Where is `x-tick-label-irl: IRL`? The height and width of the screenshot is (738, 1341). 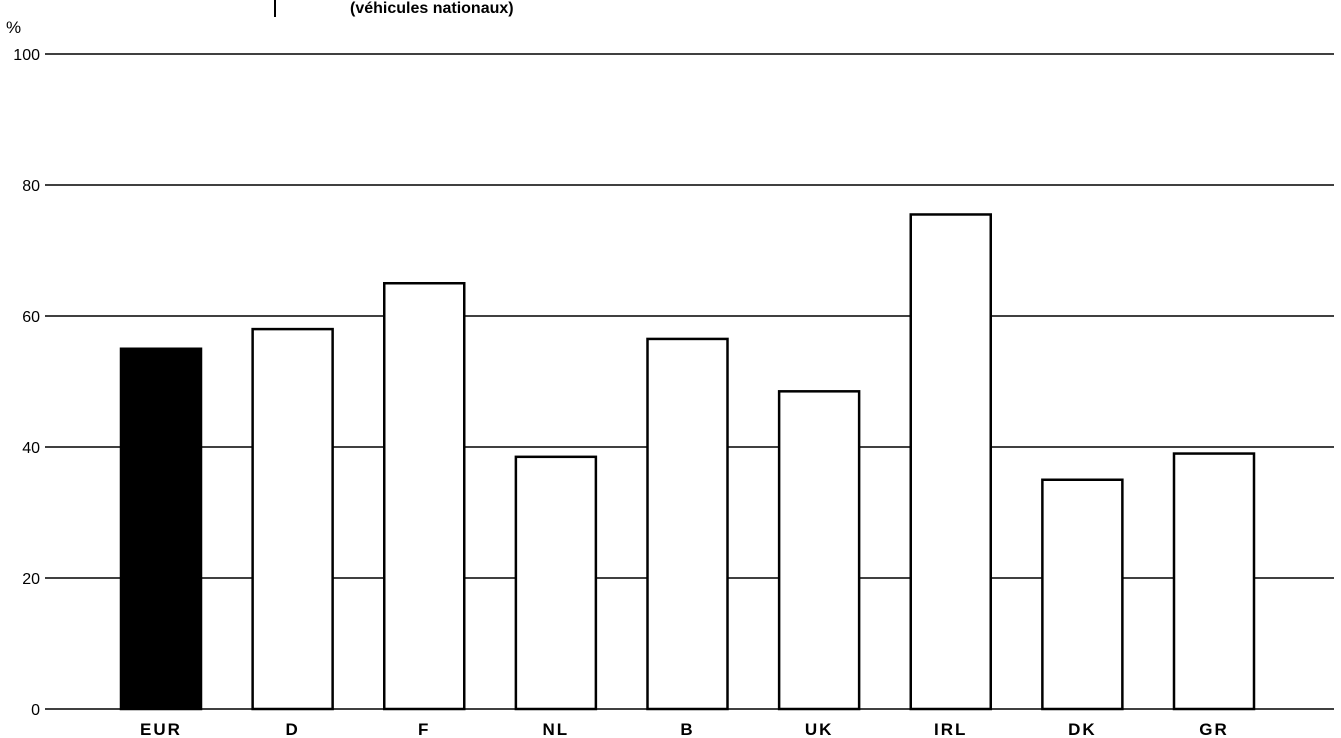
x-tick-label-irl: IRL is located at coordinates (950, 729).